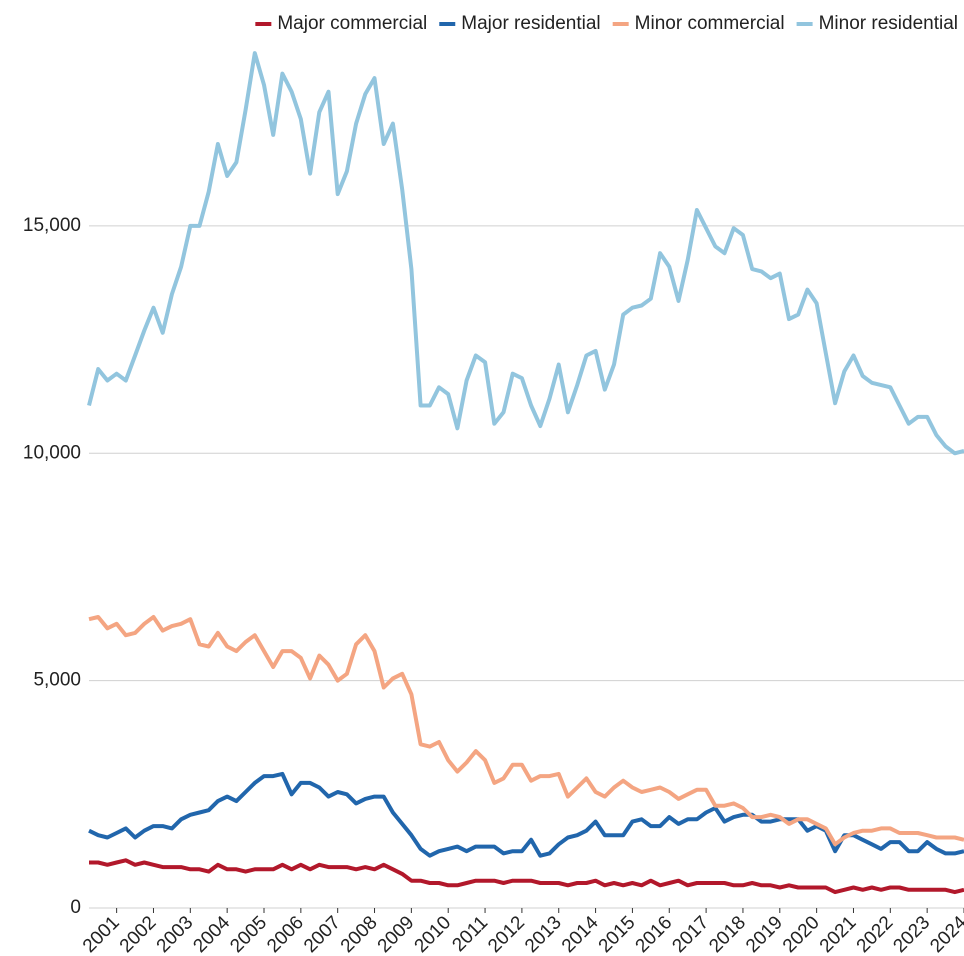  What do you see at coordinates (211, 934) in the screenshot?
I see `x-tick-label: 2004` at bounding box center [211, 934].